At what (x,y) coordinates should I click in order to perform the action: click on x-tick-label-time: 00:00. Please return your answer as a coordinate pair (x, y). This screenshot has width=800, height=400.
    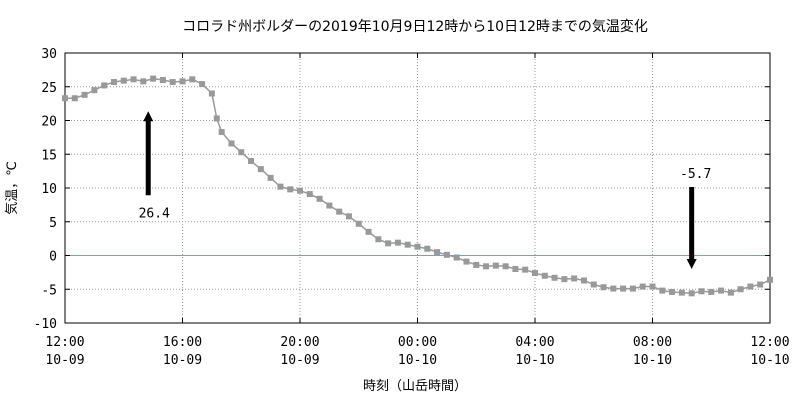
    Looking at the image, I should click on (417, 342).